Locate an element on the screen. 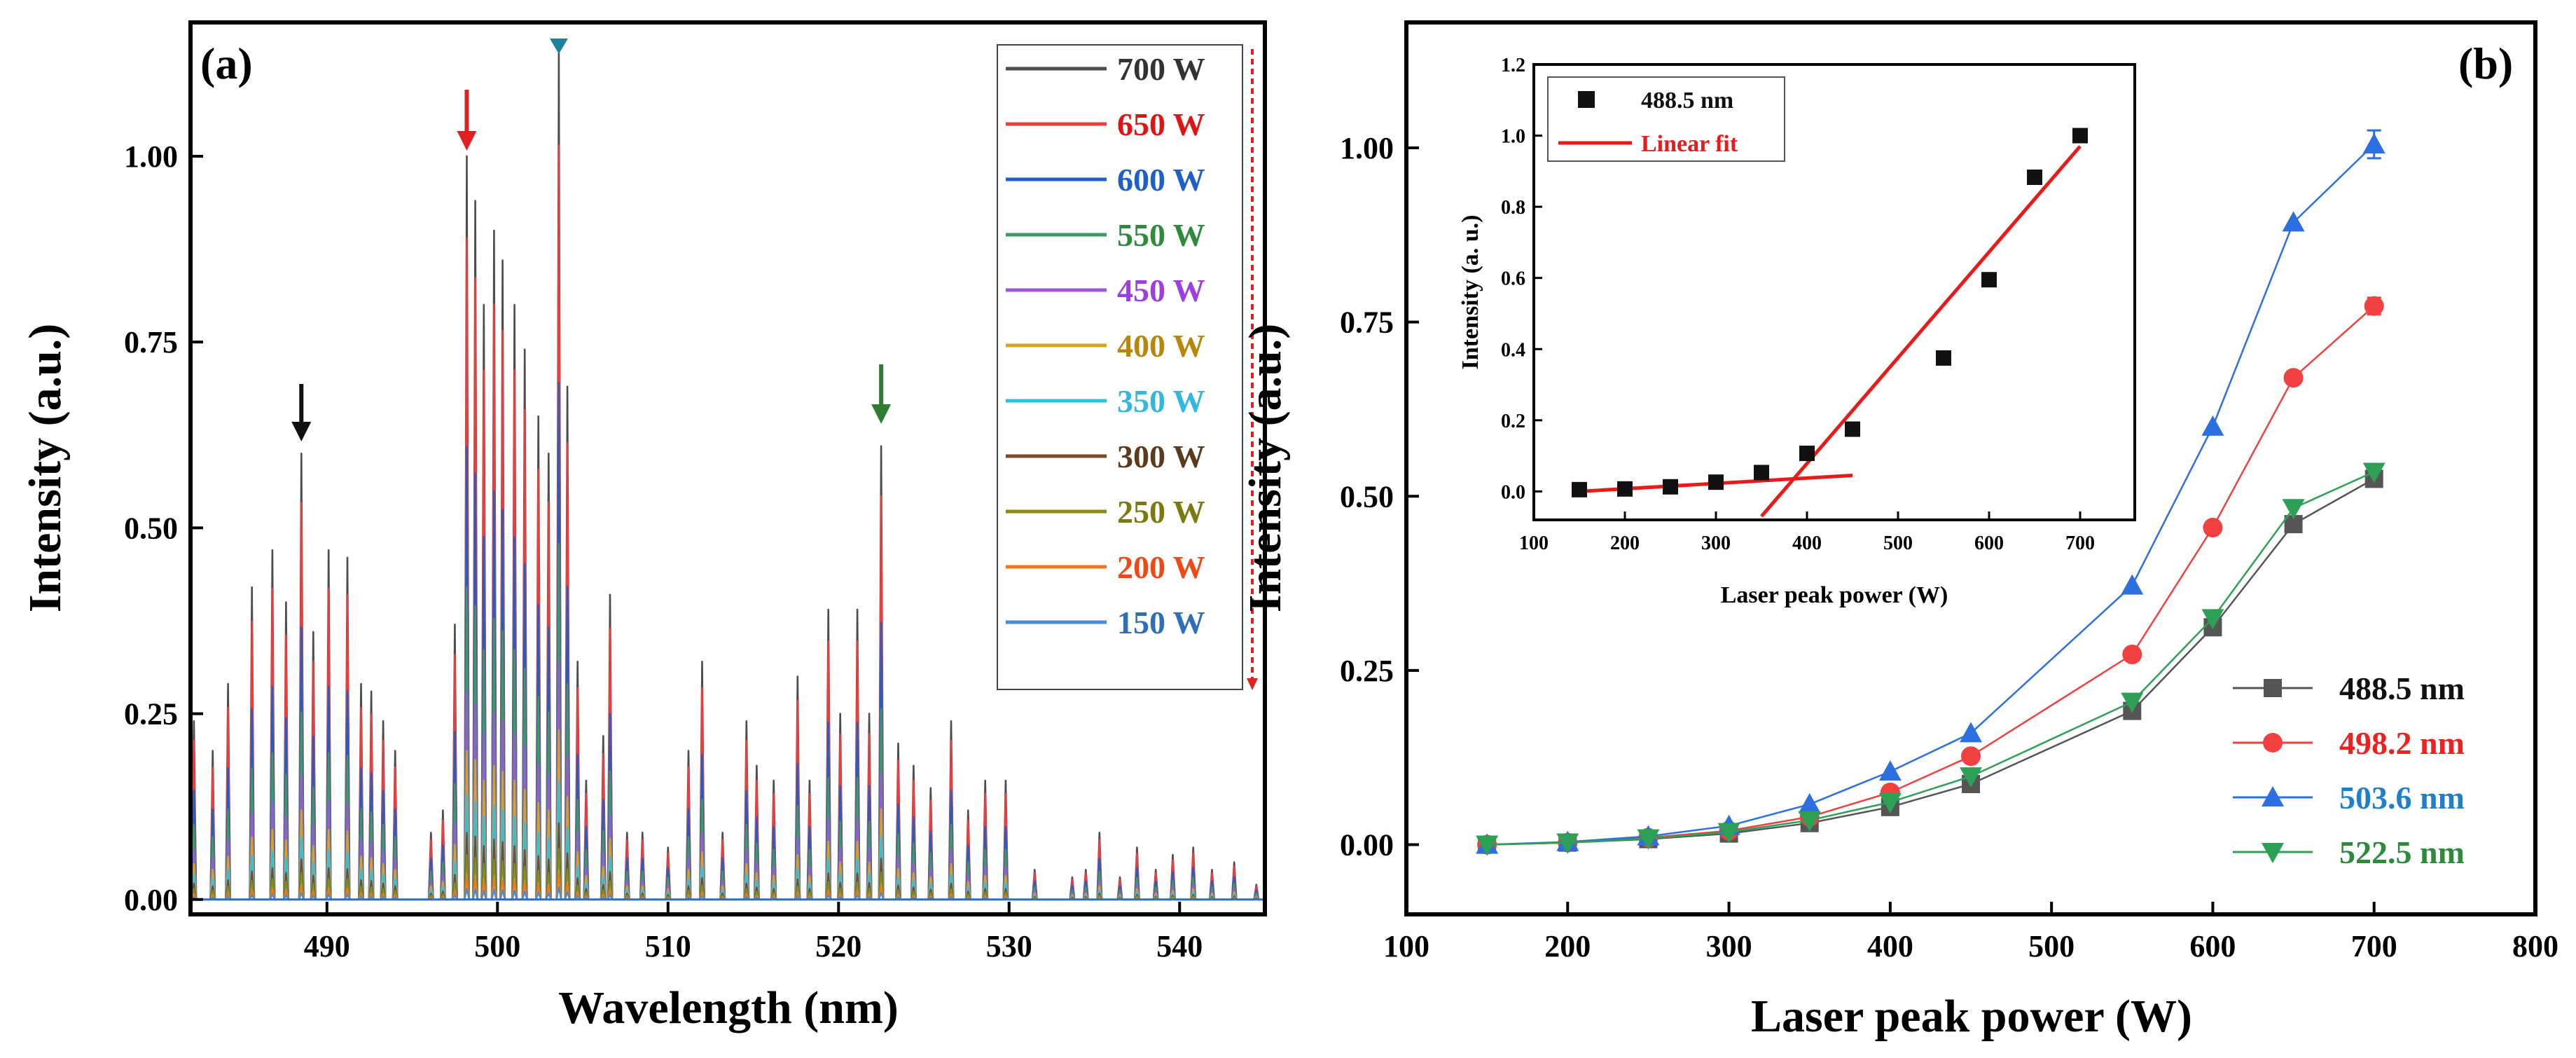  x-tick-label-b: 600 is located at coordinates (2212, 946).